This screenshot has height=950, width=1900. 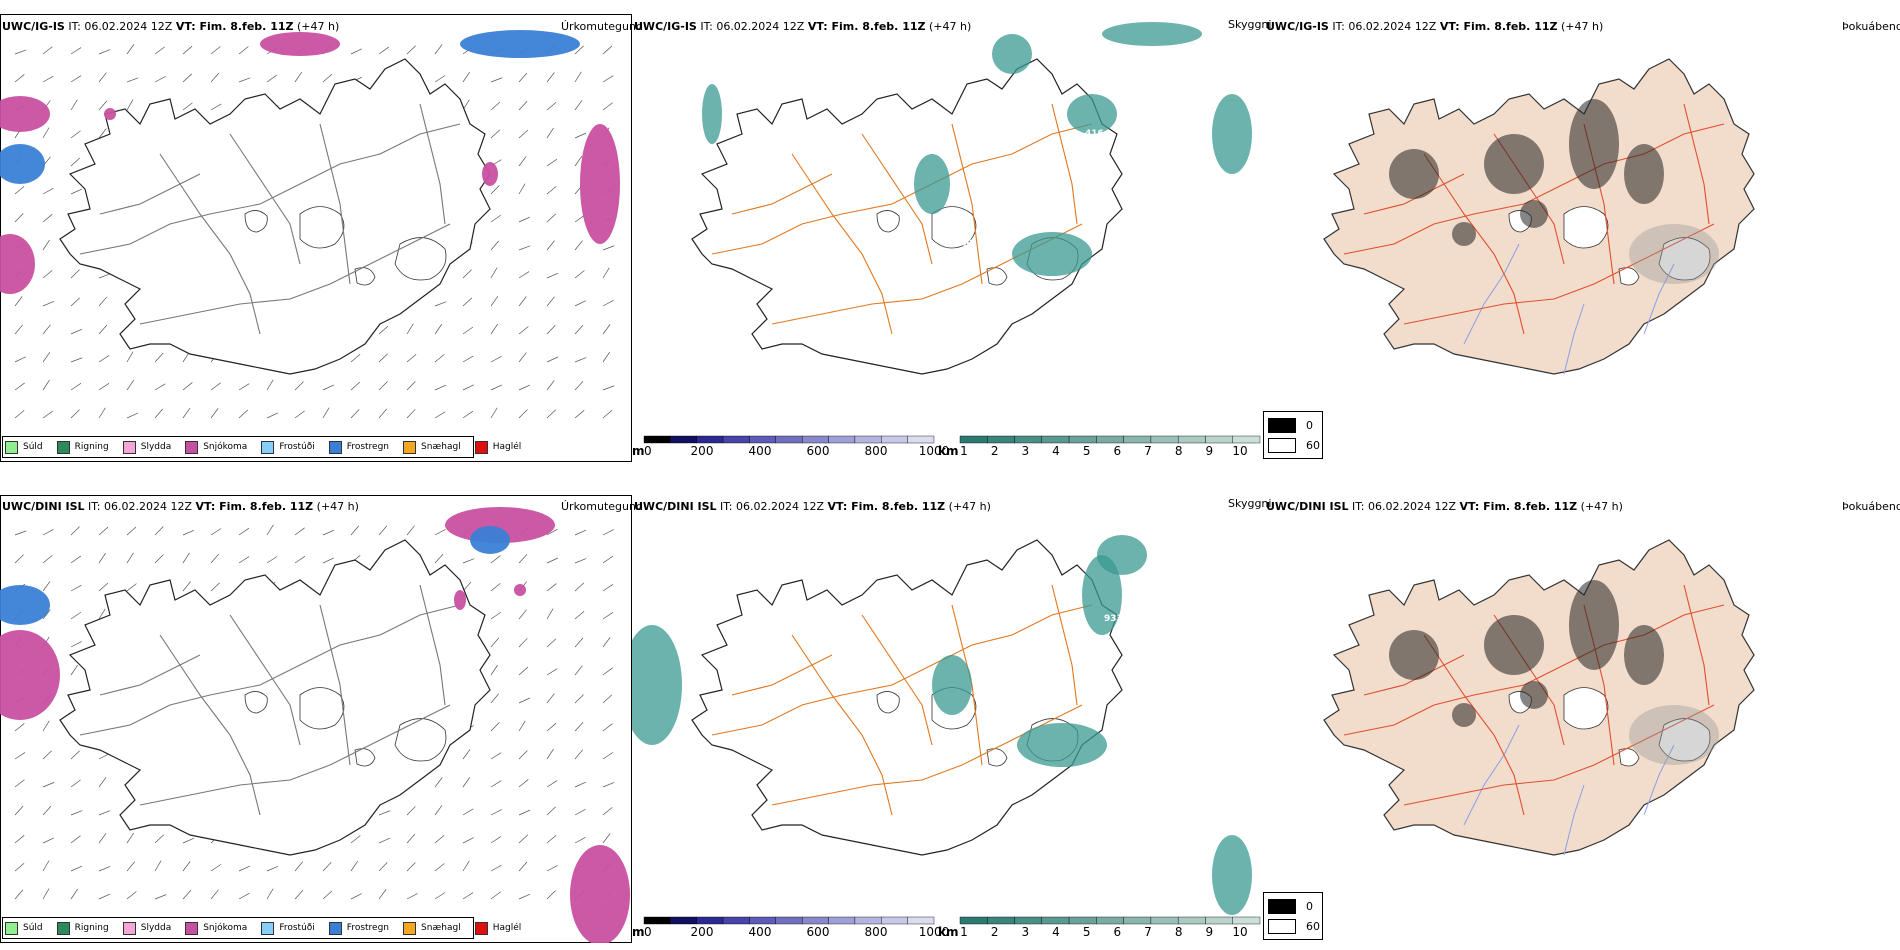 I want to click on precip-legend-label: Snjókoma, so click(x=225, y=928).